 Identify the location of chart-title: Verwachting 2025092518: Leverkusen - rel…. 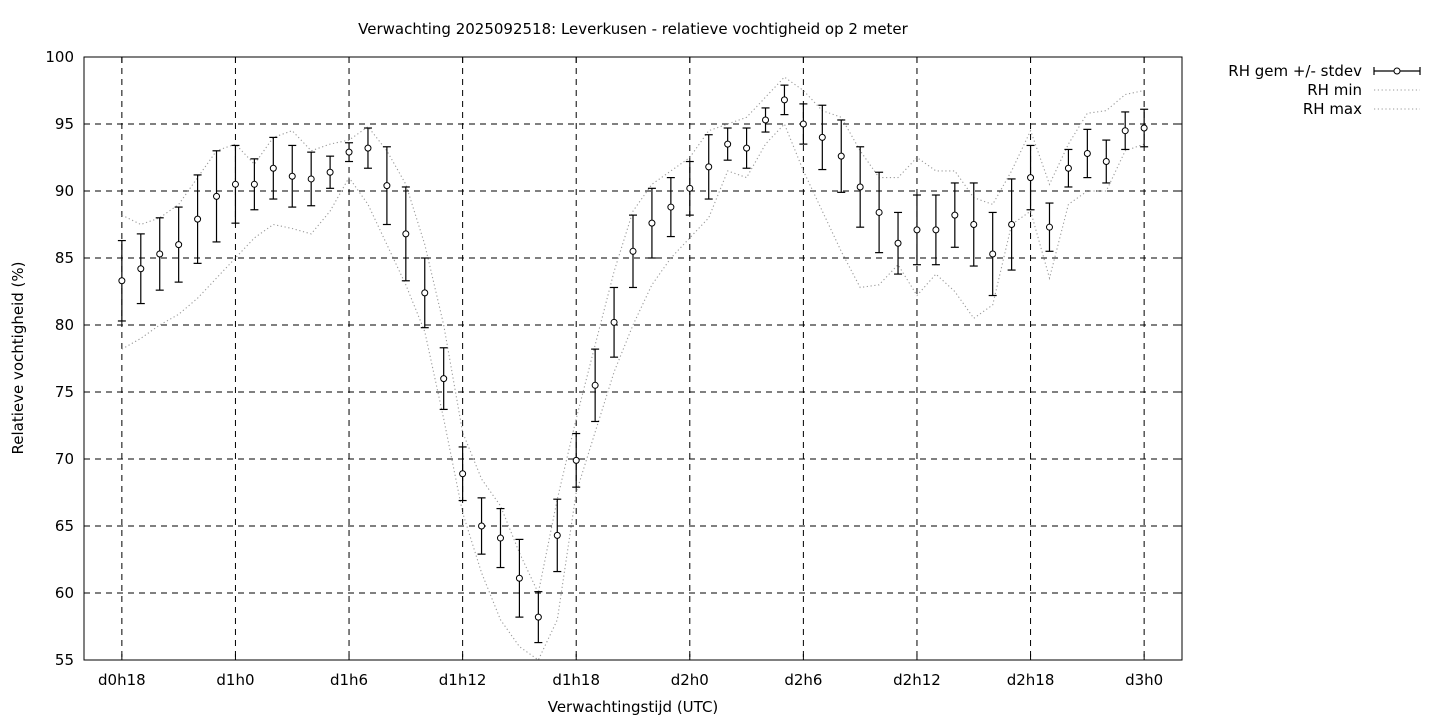
(633, 29).